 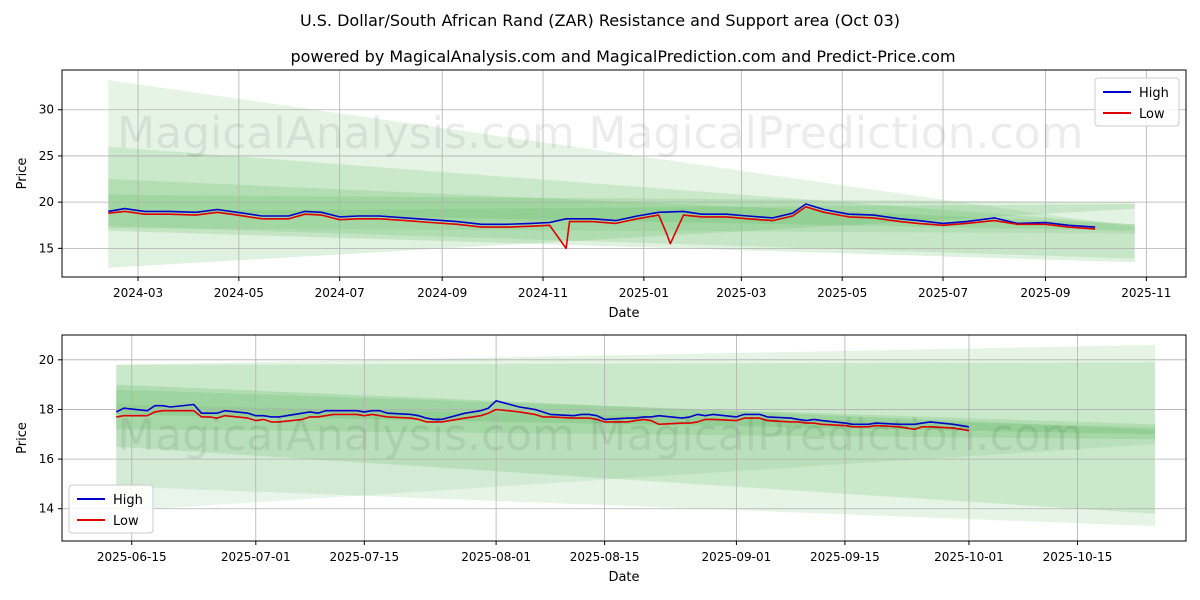 What do you see at coordinates (842, 293) in the screenshot?
I see `x-tick-label-7: 2025-05` at bounding box center [842, 293].